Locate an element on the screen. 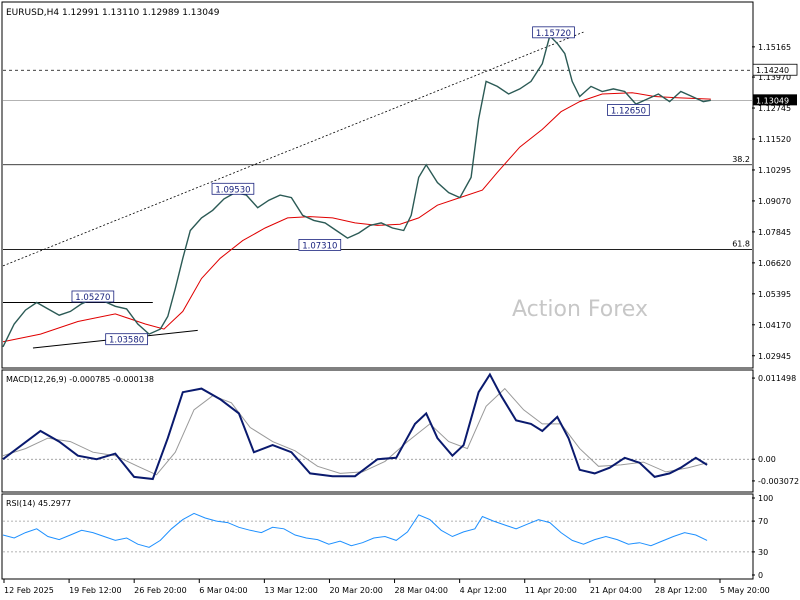 Image resolution: width=800 pixels, height=600 pixels. x-tick-label: 21 Apr 04:00 is located at coordinates (616, 590).